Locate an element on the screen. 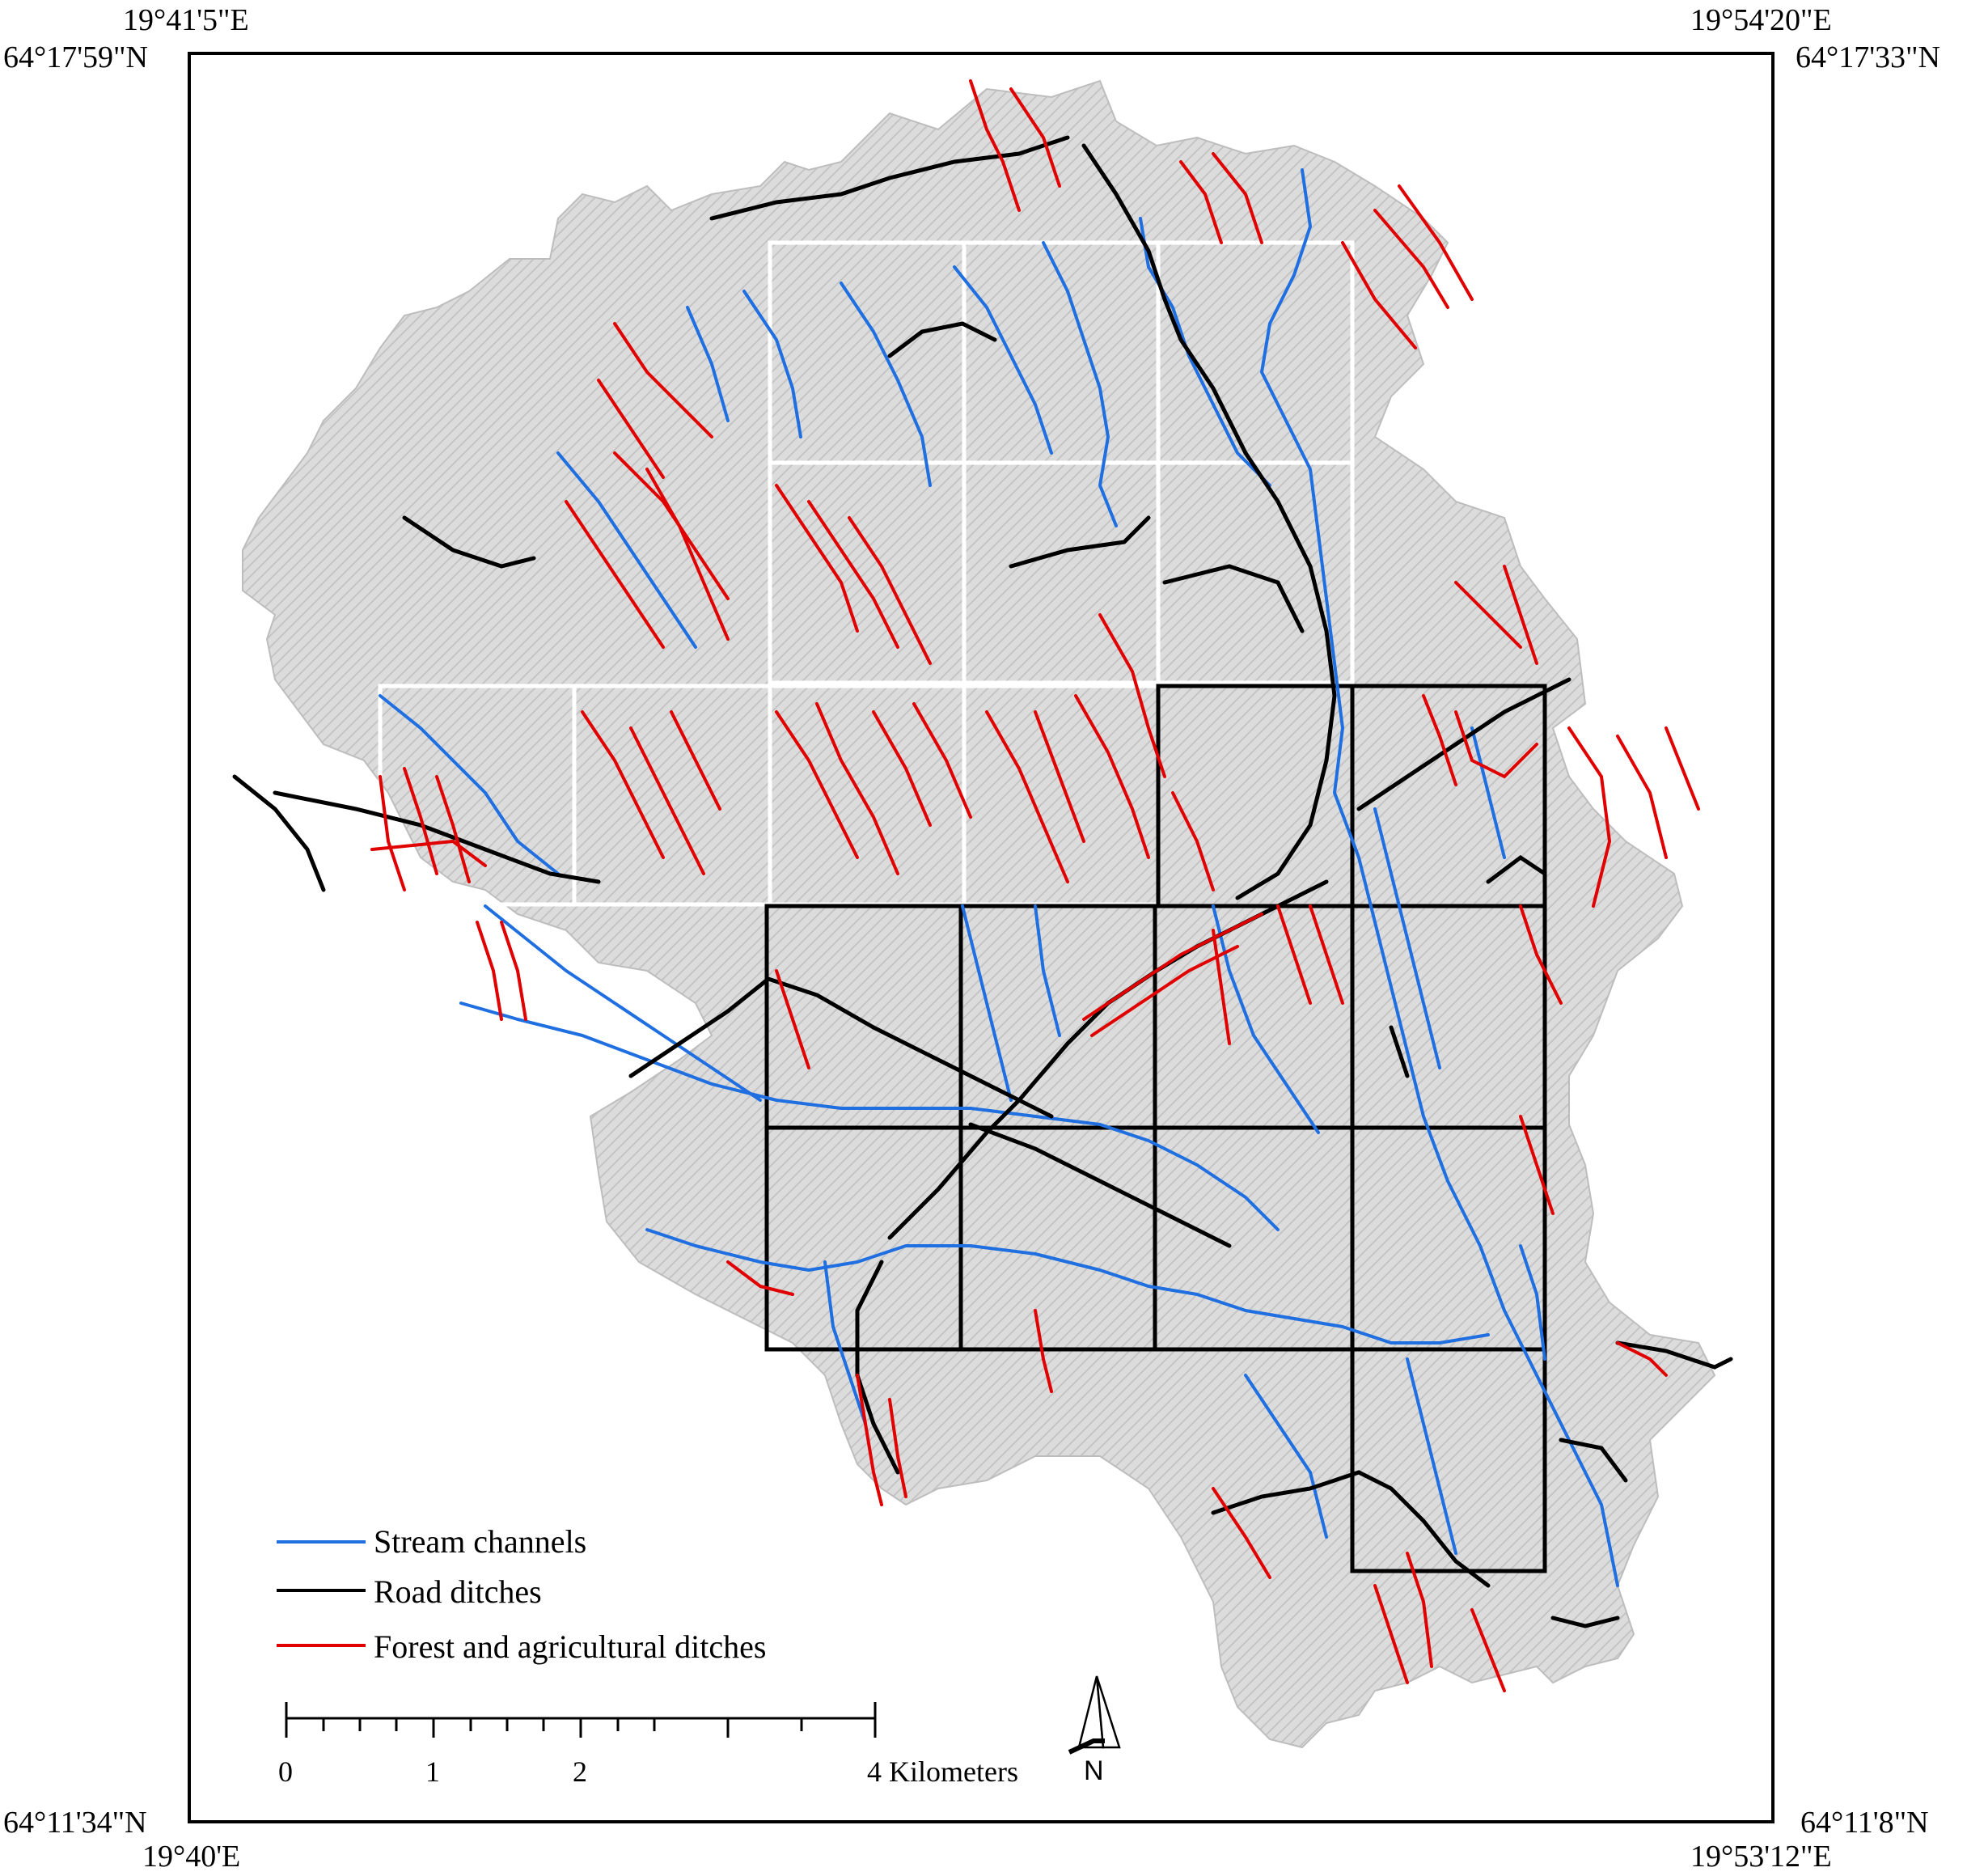  bottom-left-latitude: 64°11'34"N is located at coordinates (75, 1823).